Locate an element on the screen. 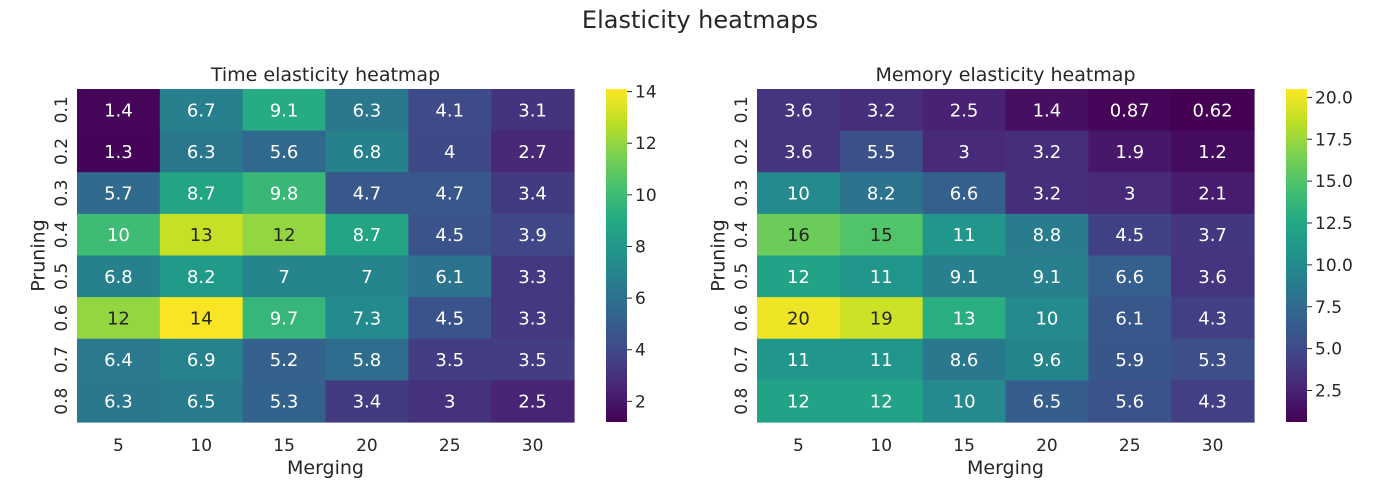 The height and width of the screenshot is (500, 1400). colorbar-tick-label: 12 is located at coordinates (646, 144).